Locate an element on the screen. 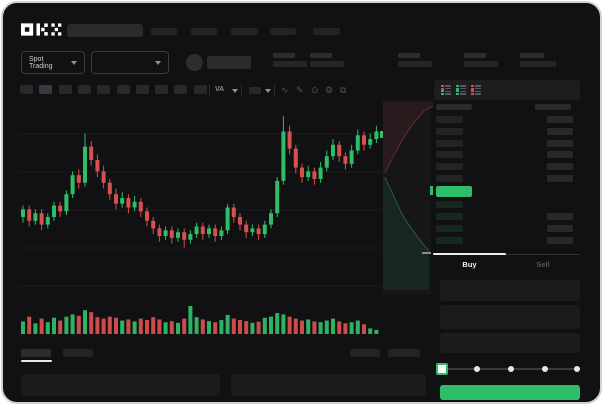 The height and width of the screenshot is (405, 603). okx-logo: OKX is located at coordinates (42, 29).